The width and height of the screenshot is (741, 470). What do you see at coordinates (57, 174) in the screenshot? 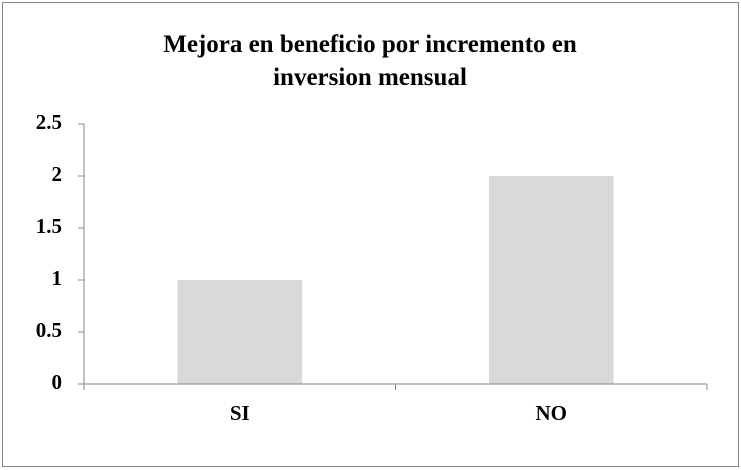
I see `y-tick-label: 2` at bounding box center [57, 174].